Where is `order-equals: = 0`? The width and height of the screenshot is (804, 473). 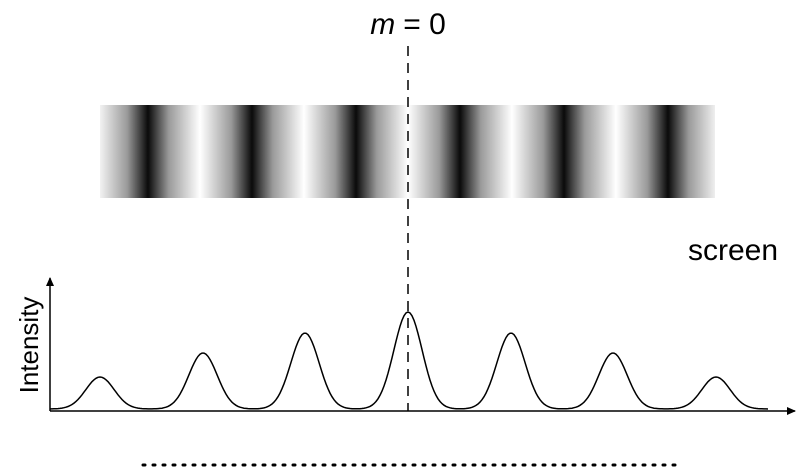 order-equals: = 0 is located at coordinates (424, 24).